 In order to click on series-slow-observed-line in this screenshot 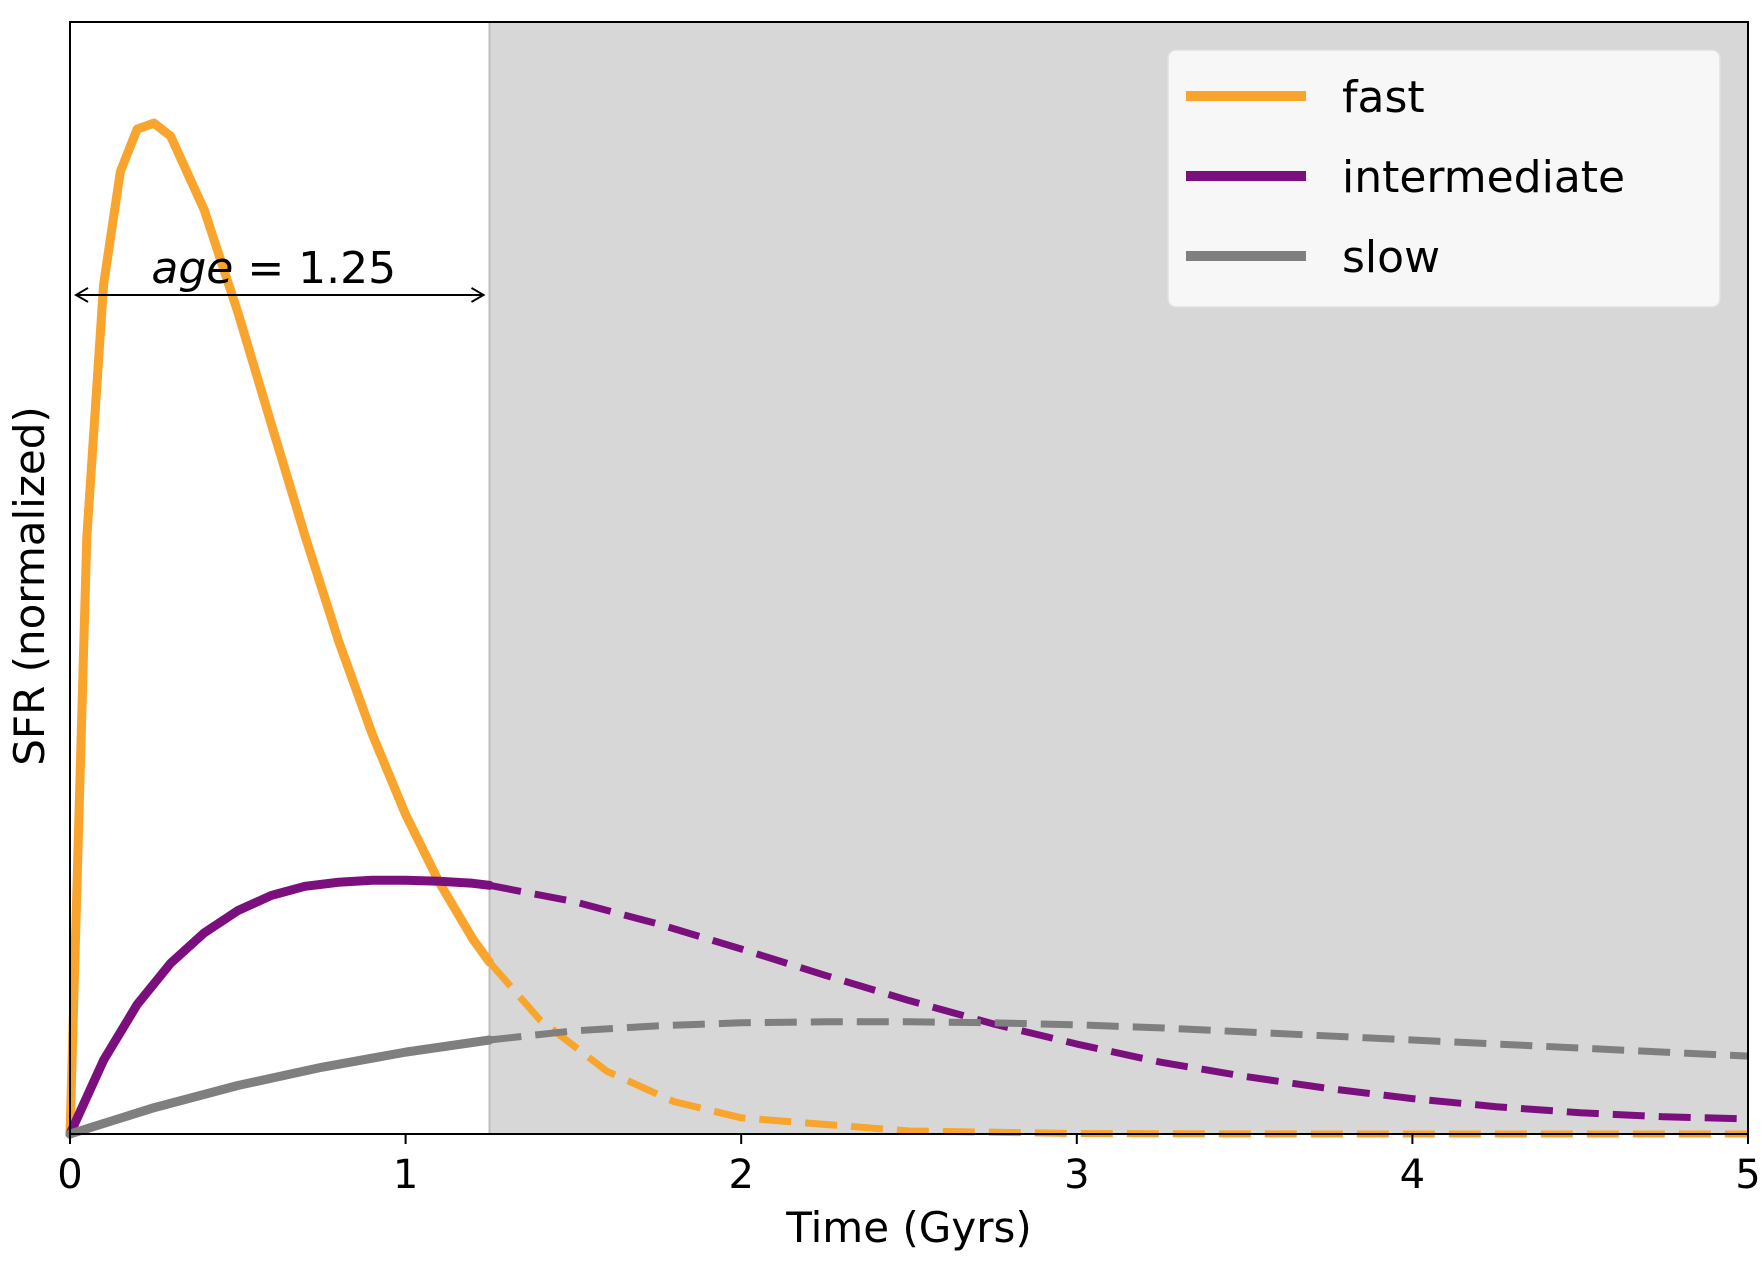, I will do `click(279, 1087)`.